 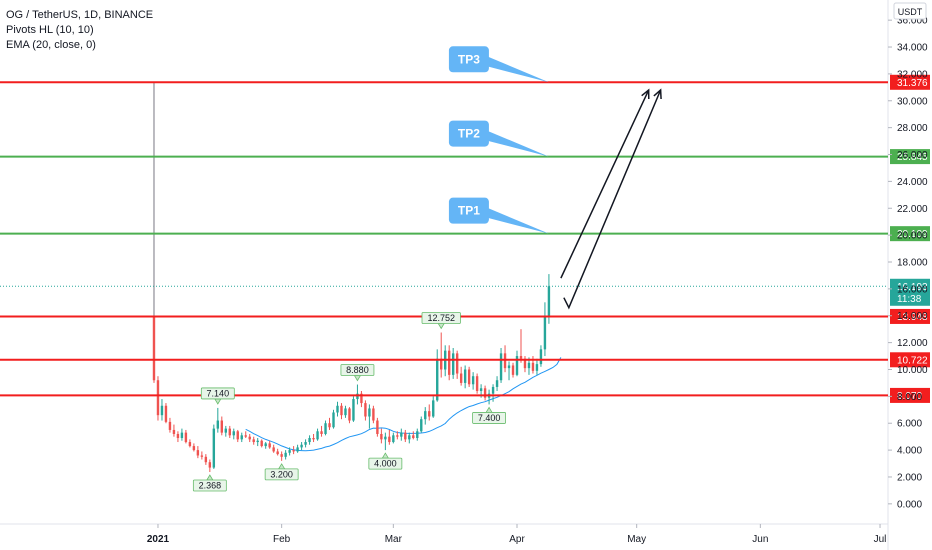 What do you see at coordinates (517, 220) in the screenshot?
I see `callout-pointer` at bounding box center [517, 220].